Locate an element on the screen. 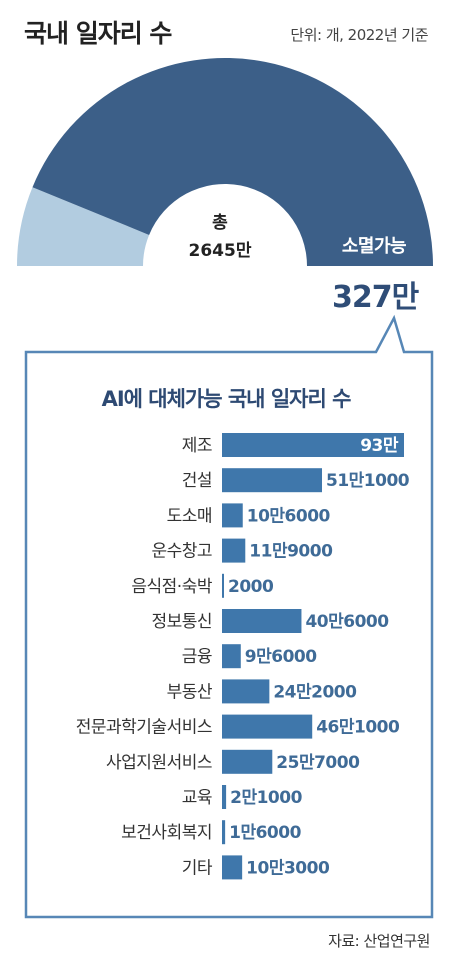  category-label: 금융 is located at coordinates (197, 657).